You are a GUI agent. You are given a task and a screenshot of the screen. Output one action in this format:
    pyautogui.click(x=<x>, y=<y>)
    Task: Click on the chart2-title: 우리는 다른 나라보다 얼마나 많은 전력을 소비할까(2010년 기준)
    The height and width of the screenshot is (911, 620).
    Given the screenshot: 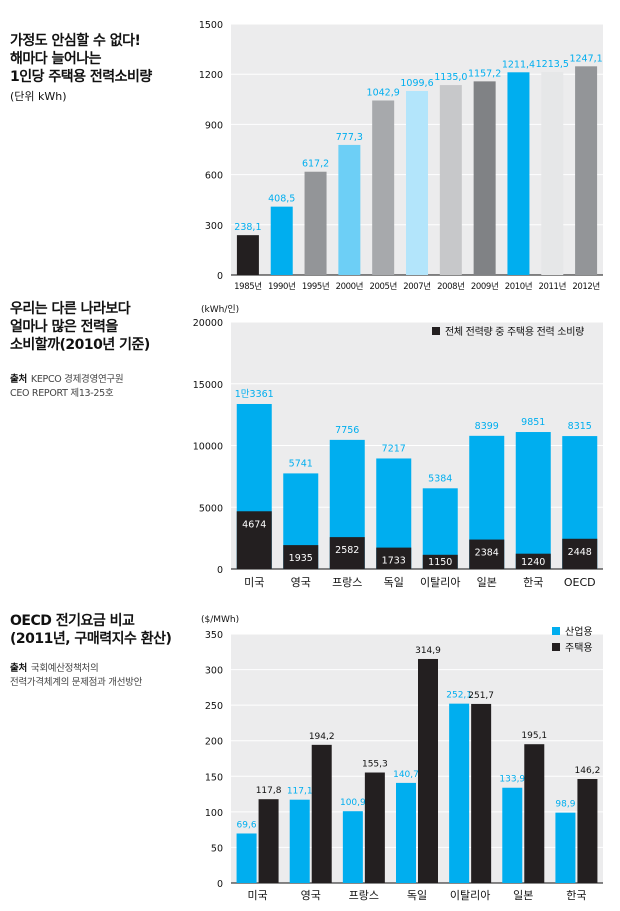 What is the action you would take?
    pyautogui.click(x=80, y=327)
    